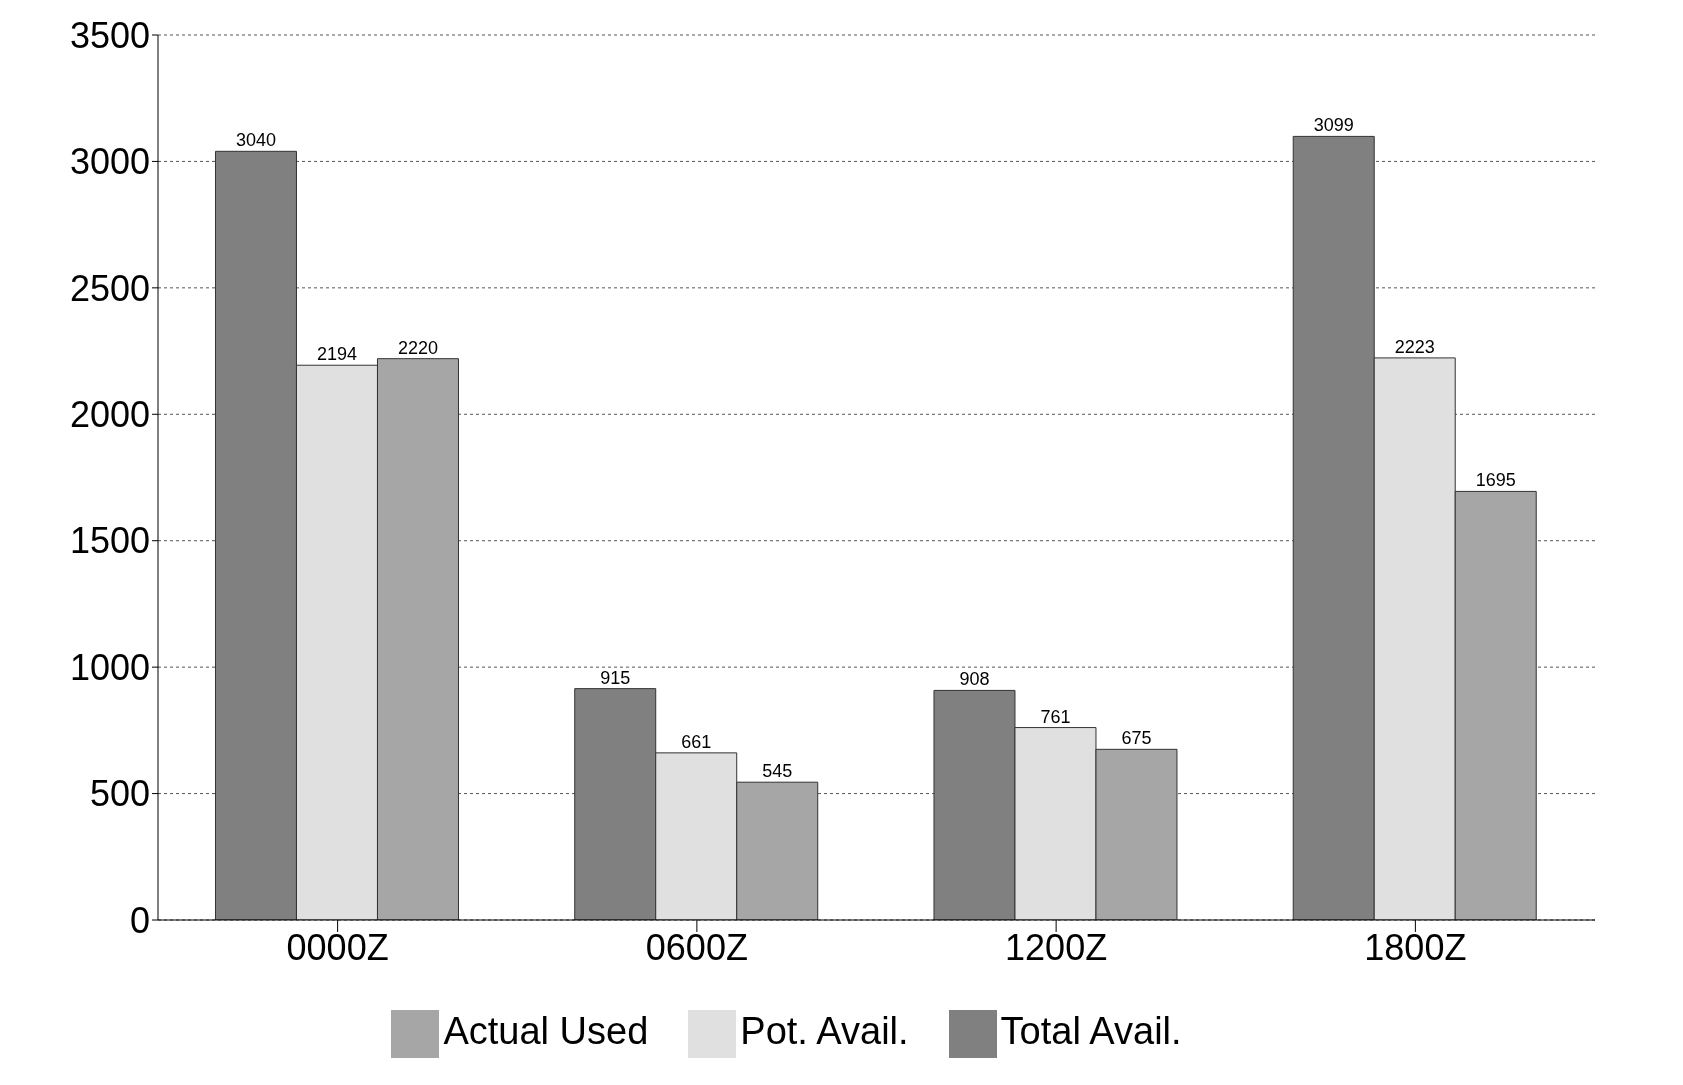 Image resolution: width=1683 pixels, height=1085 pixels. Describe the element at coordinates (119, 794) in the screenshot. I see `y-tick-label: 500` at that location.